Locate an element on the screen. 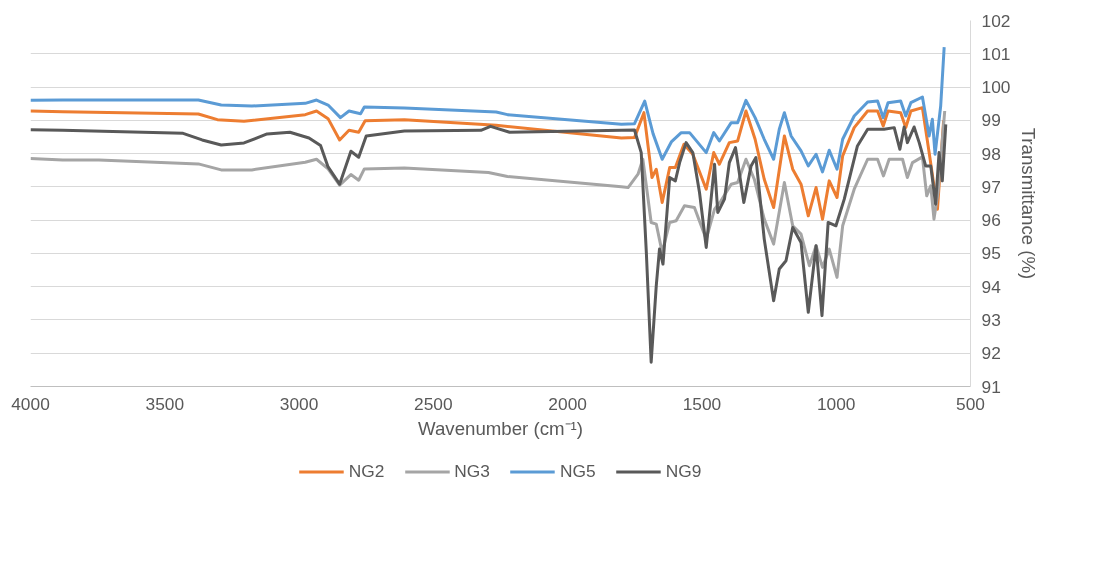  y-tick-label: 99 is located at coordinates (991, 120).